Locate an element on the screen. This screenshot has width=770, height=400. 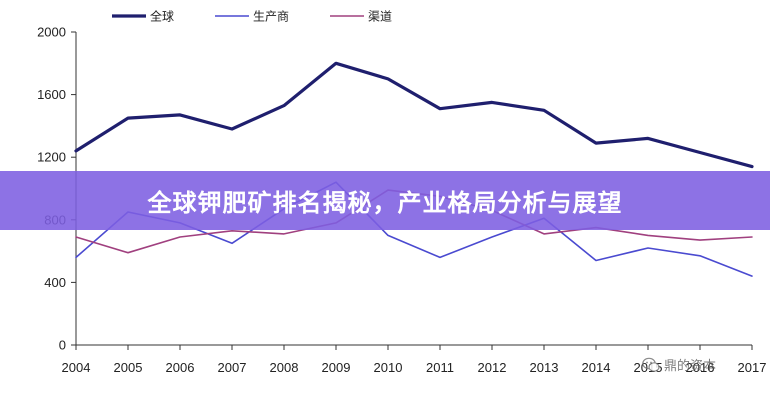
x-tick-label: 2006 is located at coordinates (180, 367).